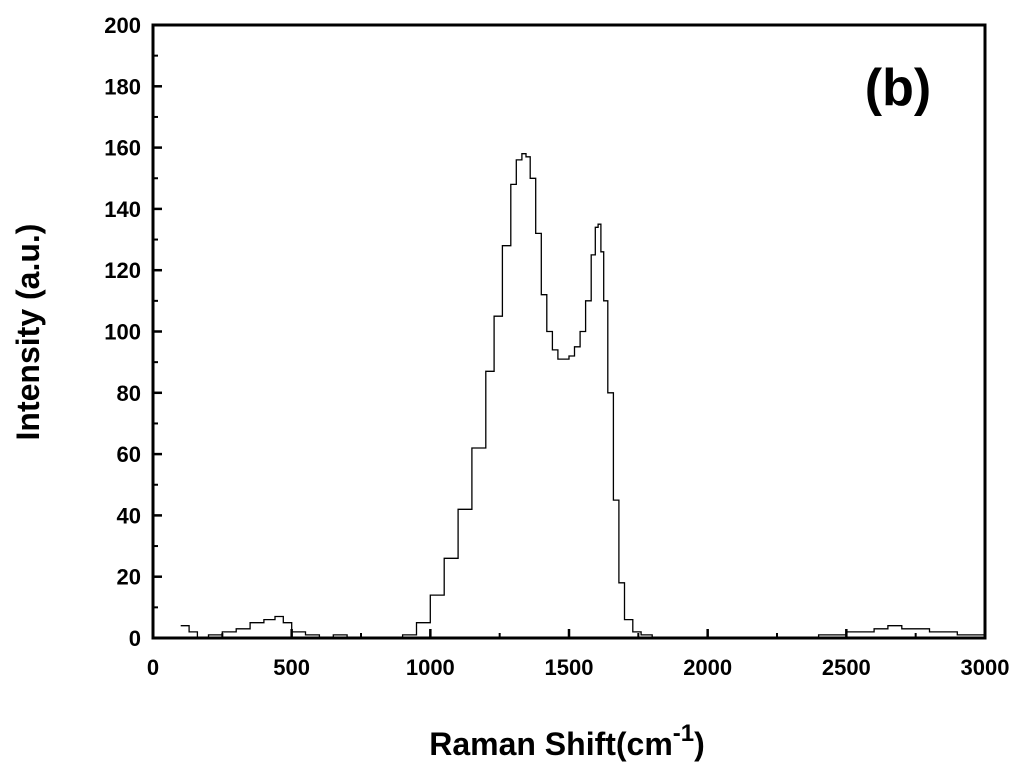 This screenshot has height=766, width=1024. What do you see at coordinates (129, 454) in the screenshot?
I see `y-tick-label: 60` at bounding box center [129, 454].